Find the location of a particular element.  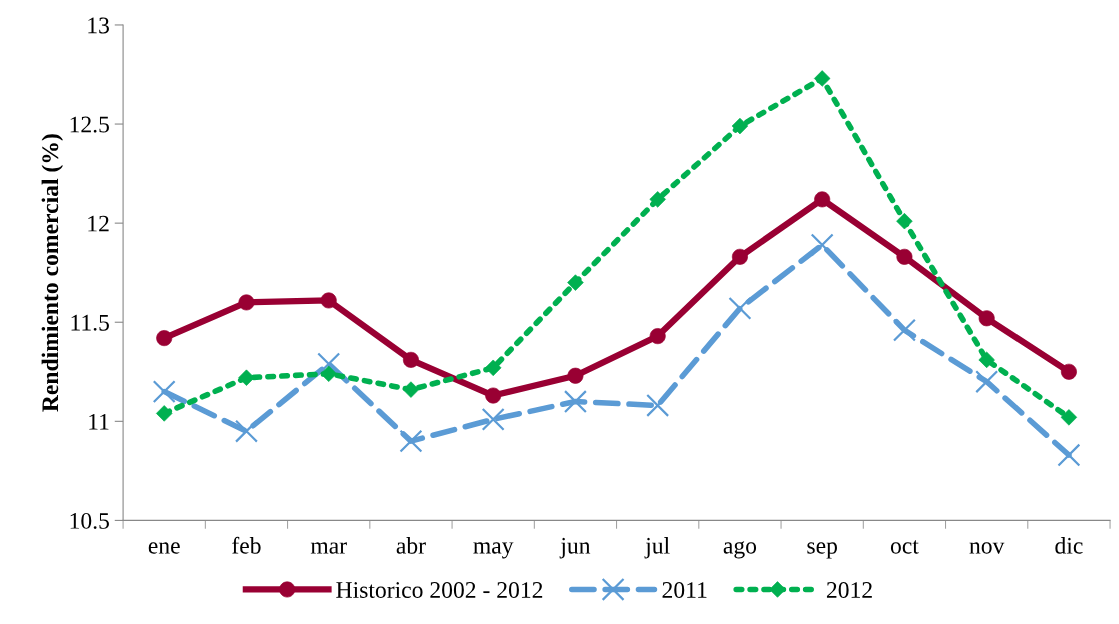

x-tick-label: jun is located at coordinates (575, 548).